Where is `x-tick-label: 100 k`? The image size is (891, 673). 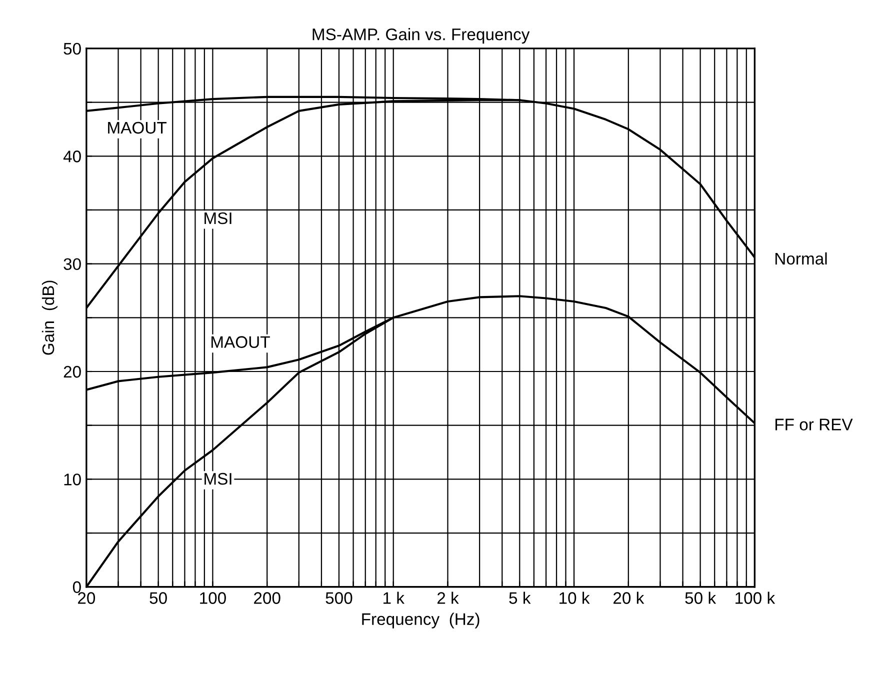
x-tick-label: 100 k is located at coordinates (756, 598).